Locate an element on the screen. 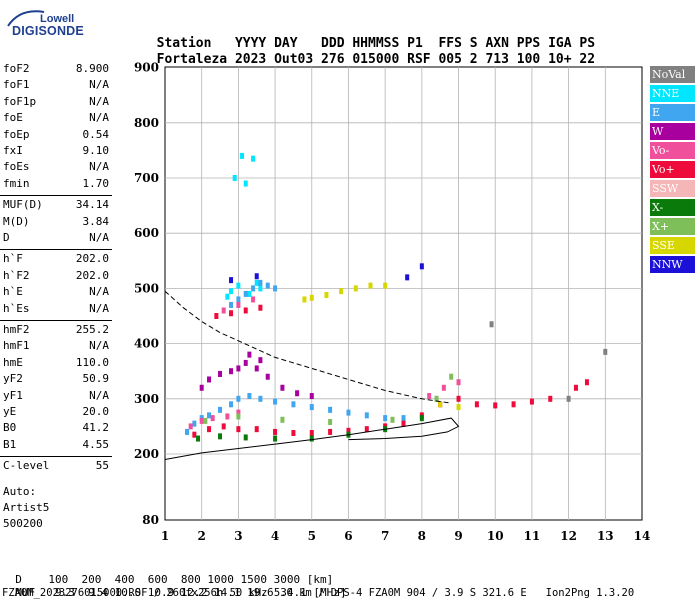 The image size is (700, 600). x-tick-label: 6 is located at coordinates (348, 536).